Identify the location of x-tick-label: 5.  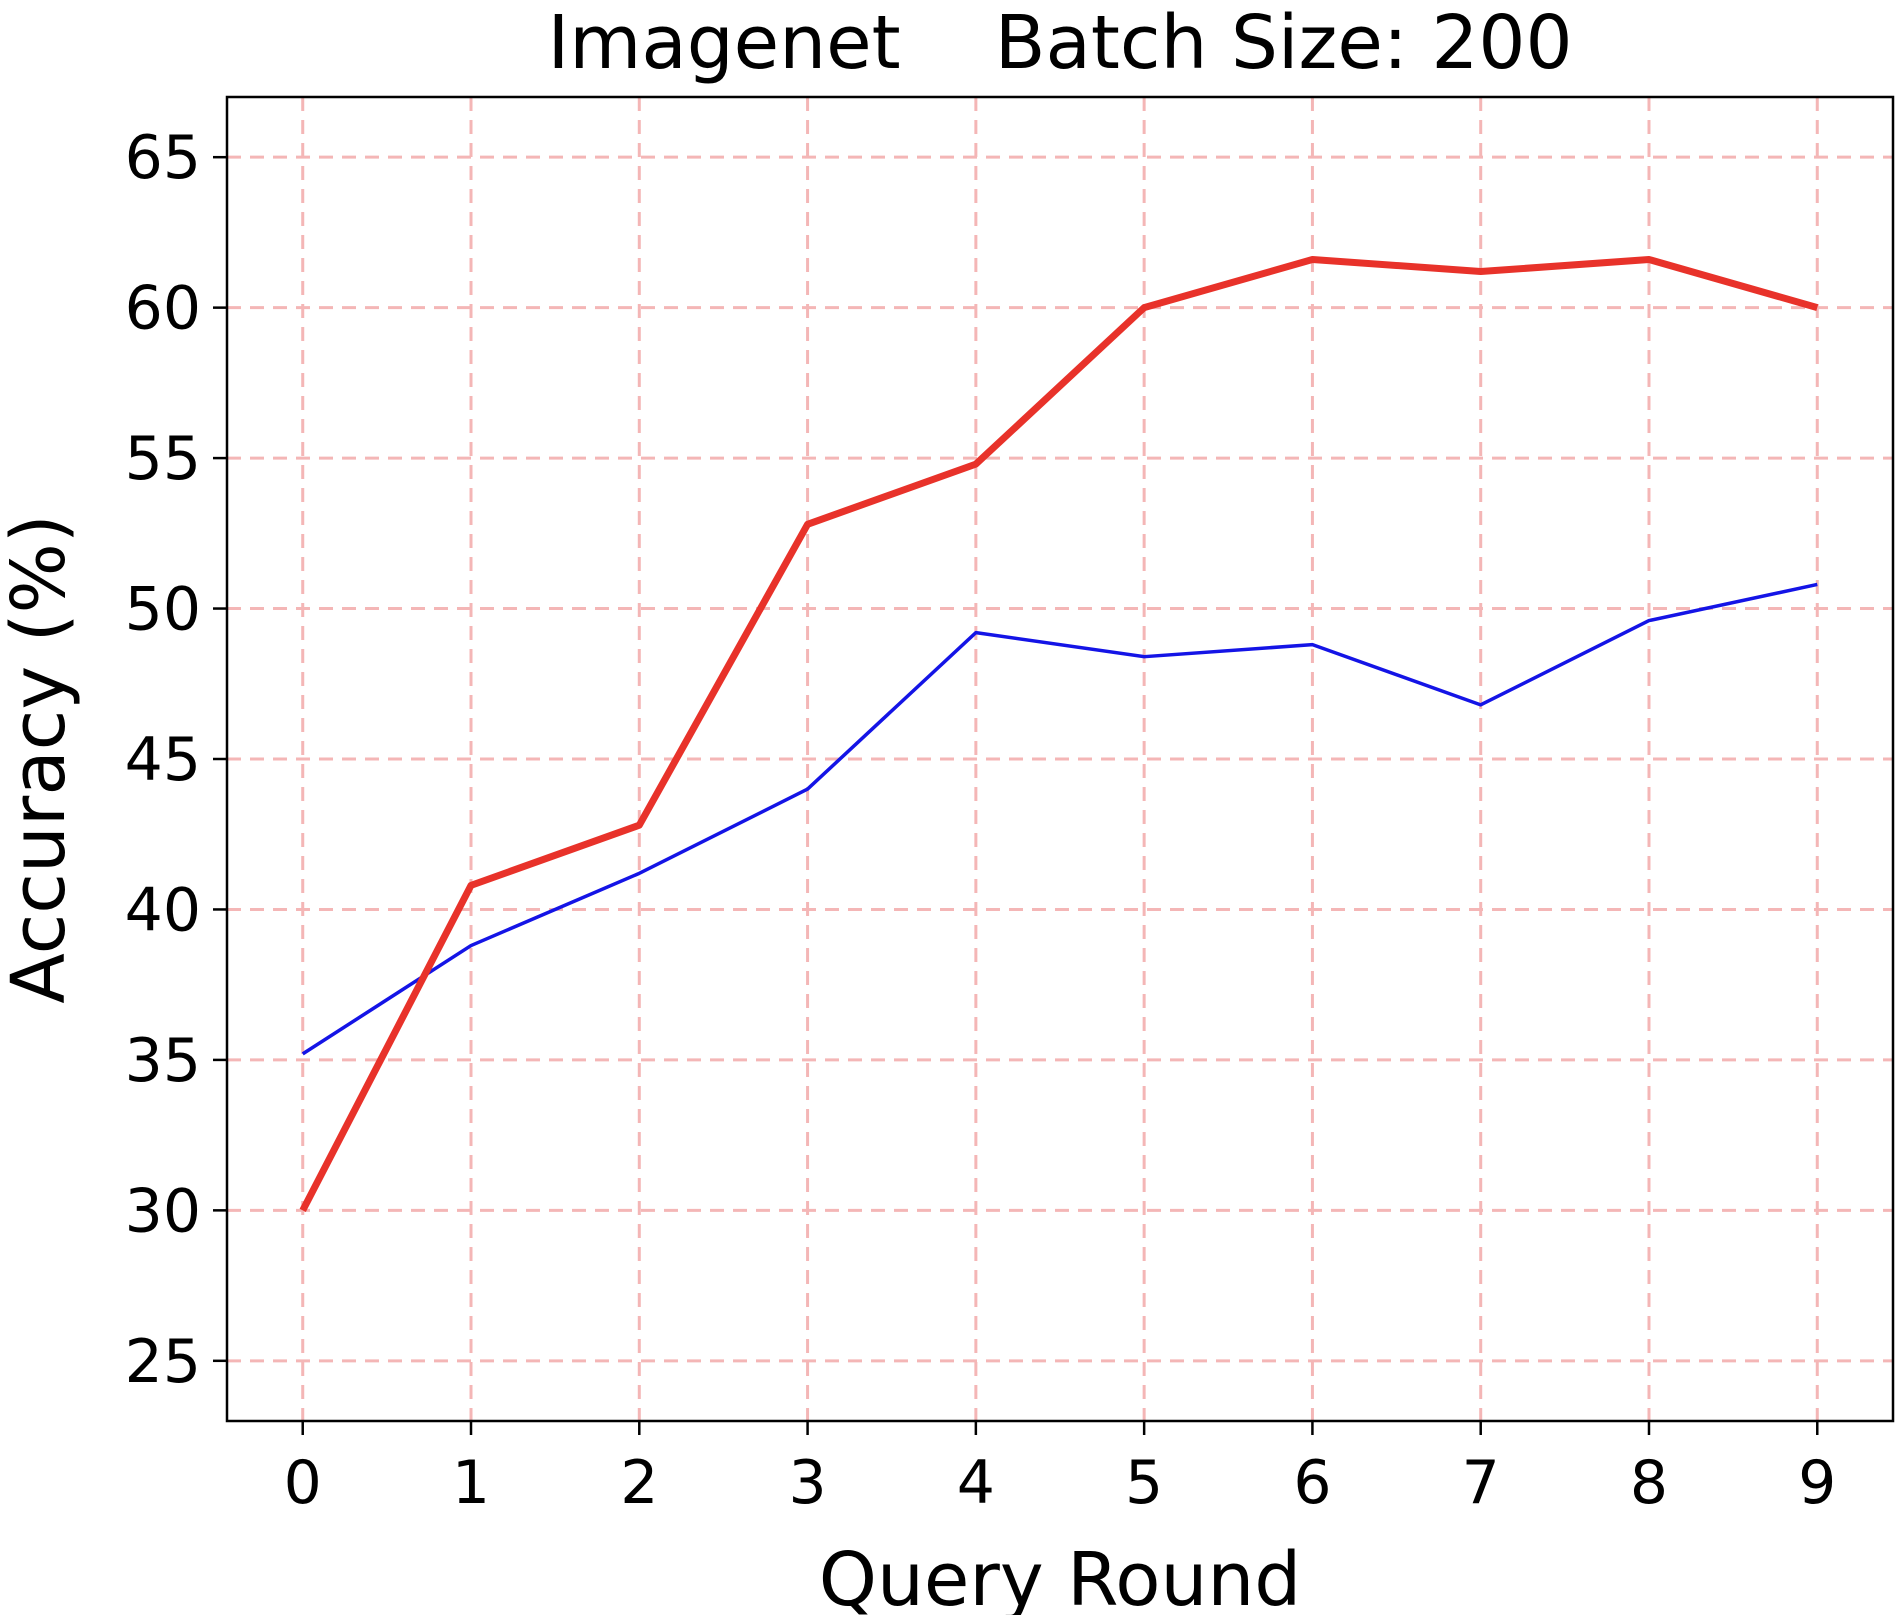
(1144, 1483).